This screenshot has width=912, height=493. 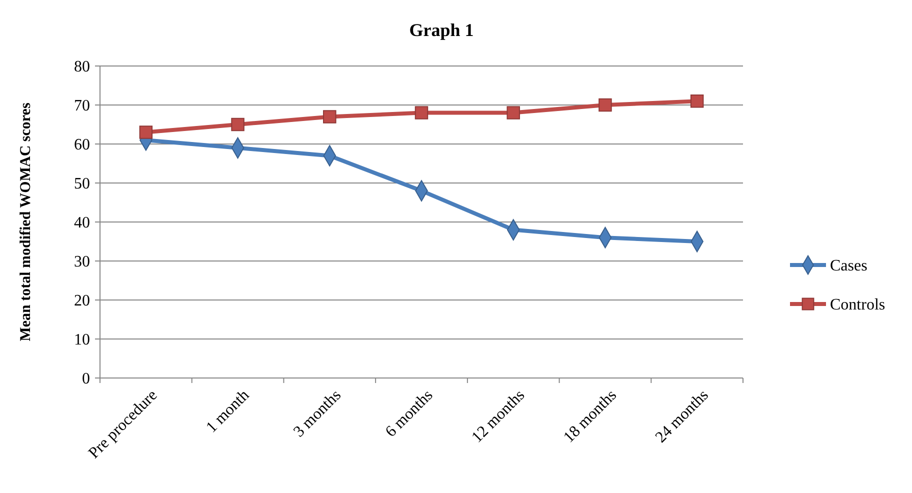 I want to click on y-tick-label: 10, so click(x=82, y=340).